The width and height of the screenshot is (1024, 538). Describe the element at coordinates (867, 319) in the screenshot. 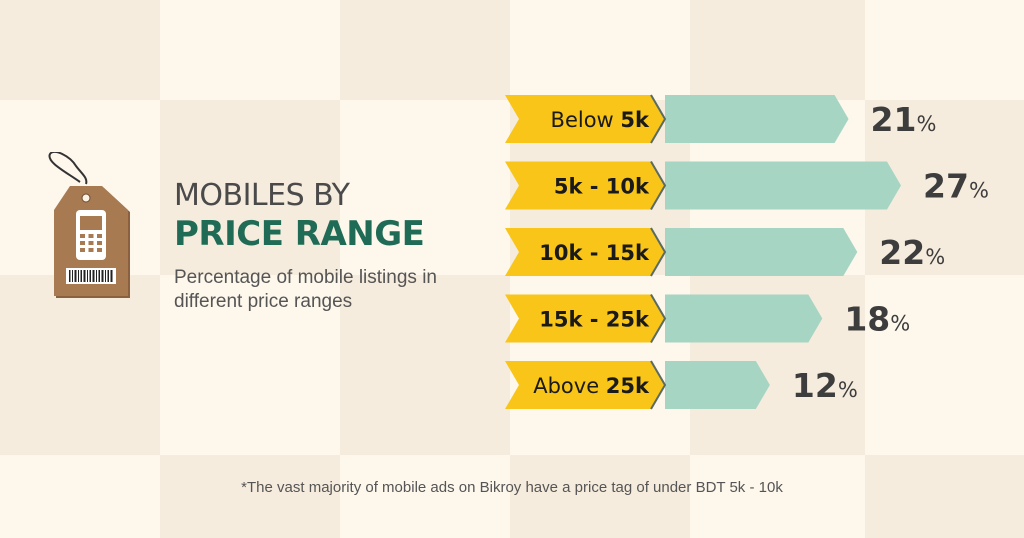

I see `data-label-value: 18` at that location.